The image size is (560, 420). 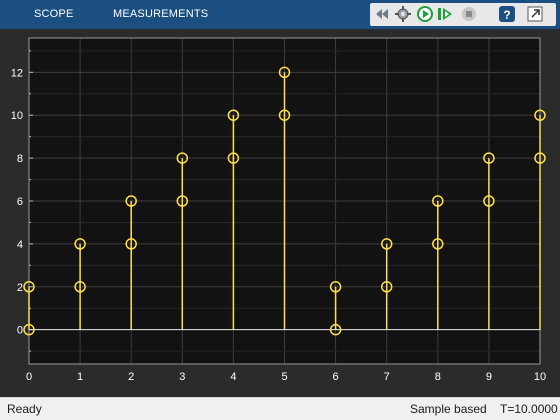 I want to click on y-tick-label: 4, so click(x=20, y=245).